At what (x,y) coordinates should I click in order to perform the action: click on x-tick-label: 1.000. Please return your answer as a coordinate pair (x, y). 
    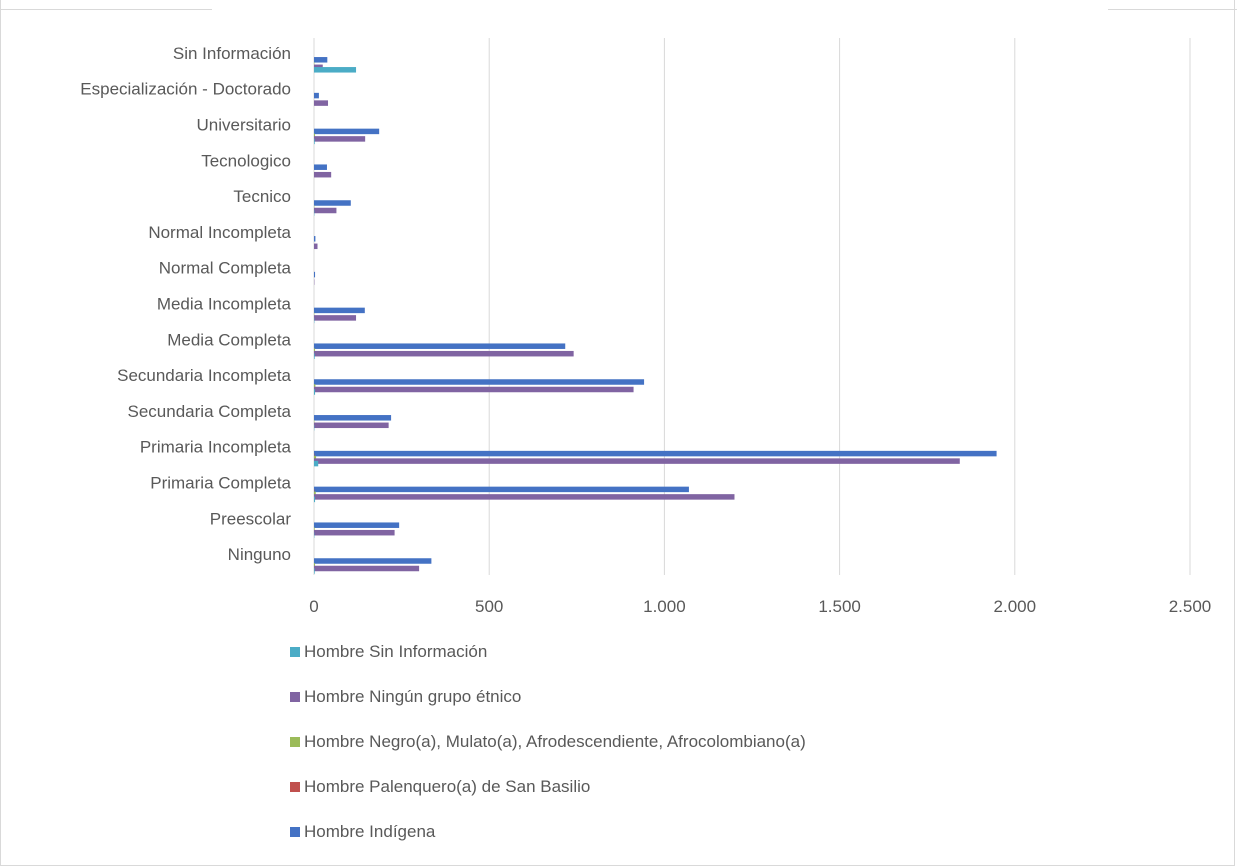
    Looking at the image, I should click on (664, 606).